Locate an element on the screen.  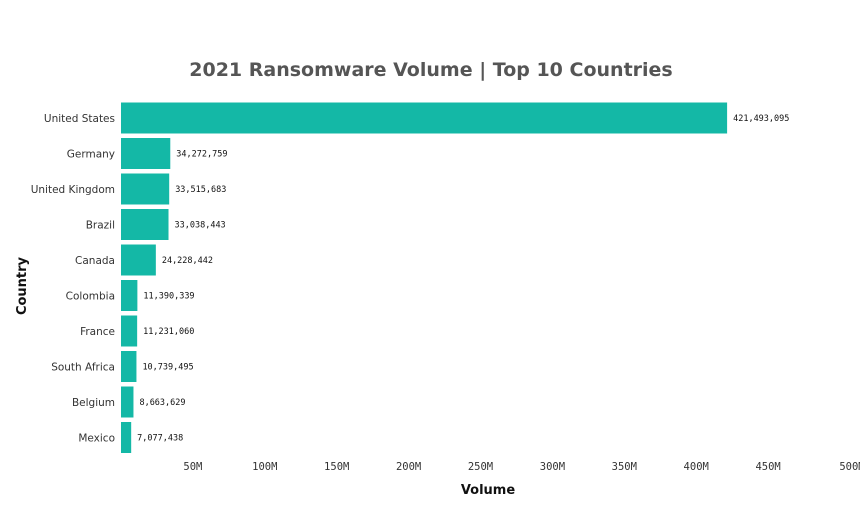
category-label: United States is located at coordinates (79, 119).